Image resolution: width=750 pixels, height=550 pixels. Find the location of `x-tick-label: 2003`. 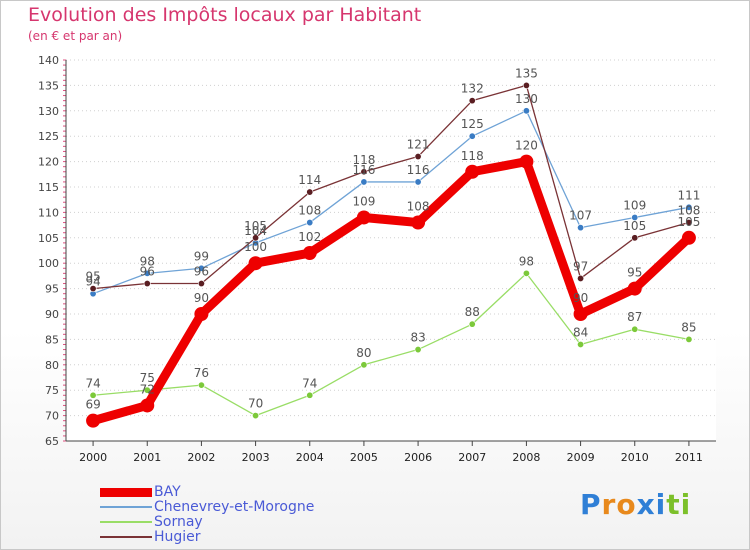

x-tick-label: 2003 is located at coordinates (256, 457).